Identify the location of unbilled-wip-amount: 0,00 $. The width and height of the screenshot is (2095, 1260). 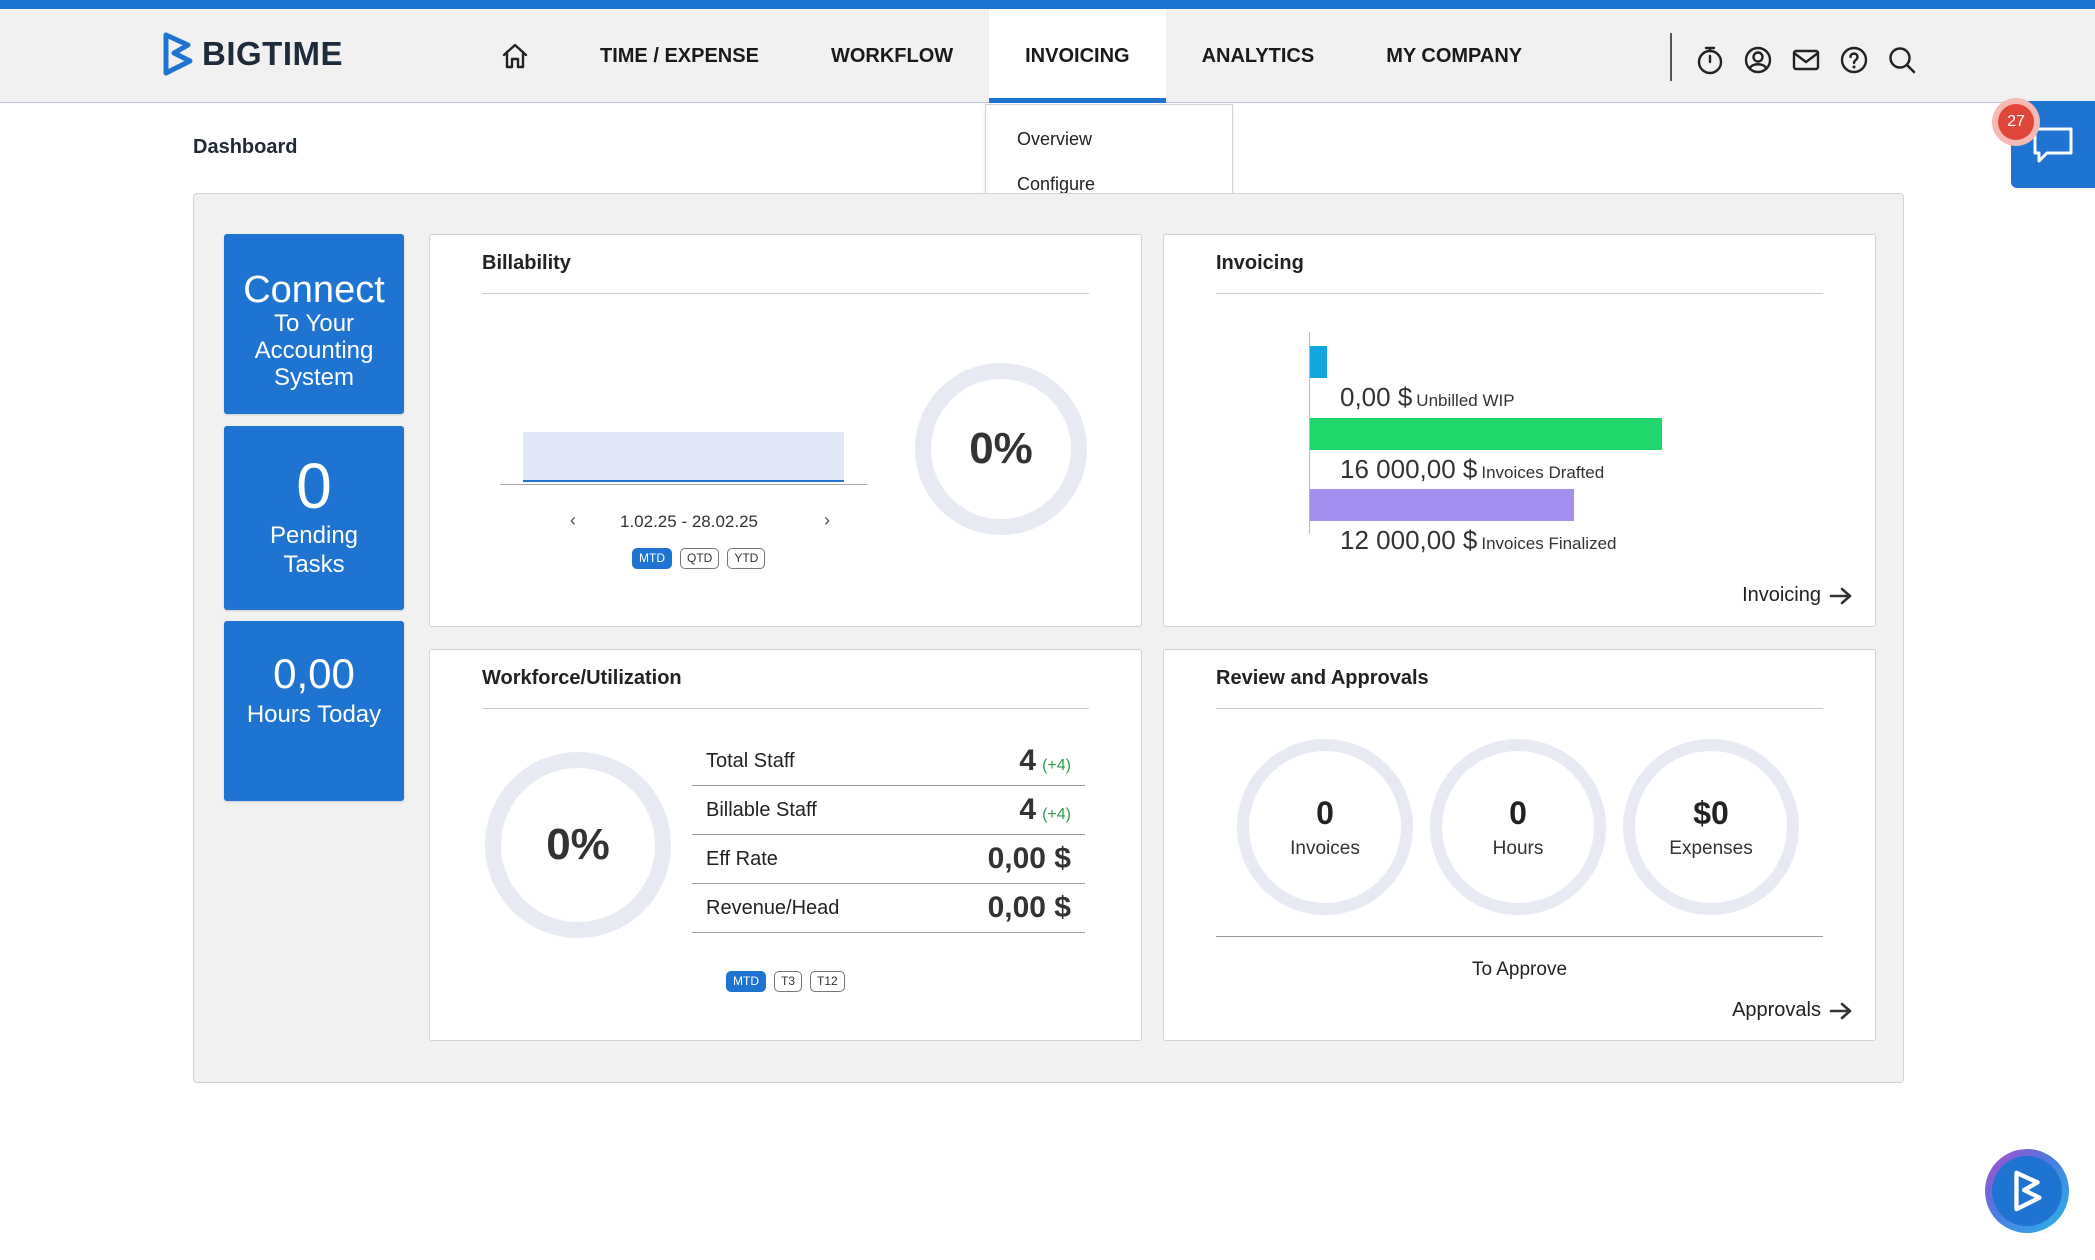
(1376, 397).